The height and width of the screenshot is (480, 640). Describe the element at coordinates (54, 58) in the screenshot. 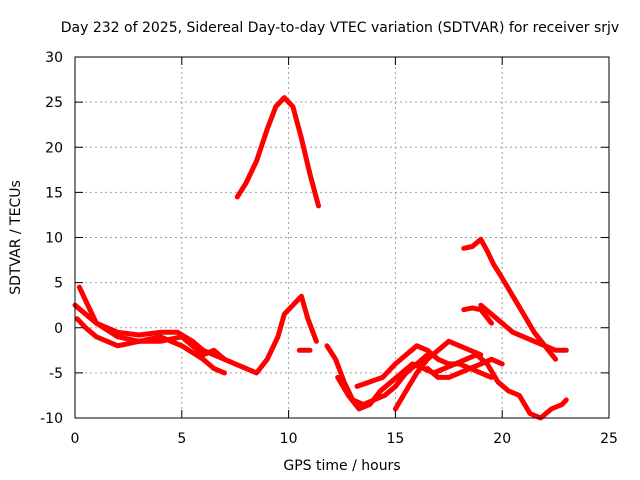

I see `y-tick-label: 30` at that location.